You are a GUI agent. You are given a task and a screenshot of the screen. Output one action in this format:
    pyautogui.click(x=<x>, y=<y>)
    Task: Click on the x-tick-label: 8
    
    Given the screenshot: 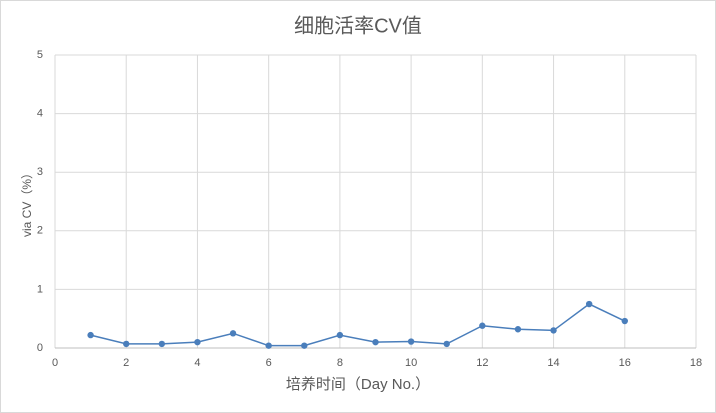 What is the action you would take?
    pyautogui.click(x=340, y=363)
    